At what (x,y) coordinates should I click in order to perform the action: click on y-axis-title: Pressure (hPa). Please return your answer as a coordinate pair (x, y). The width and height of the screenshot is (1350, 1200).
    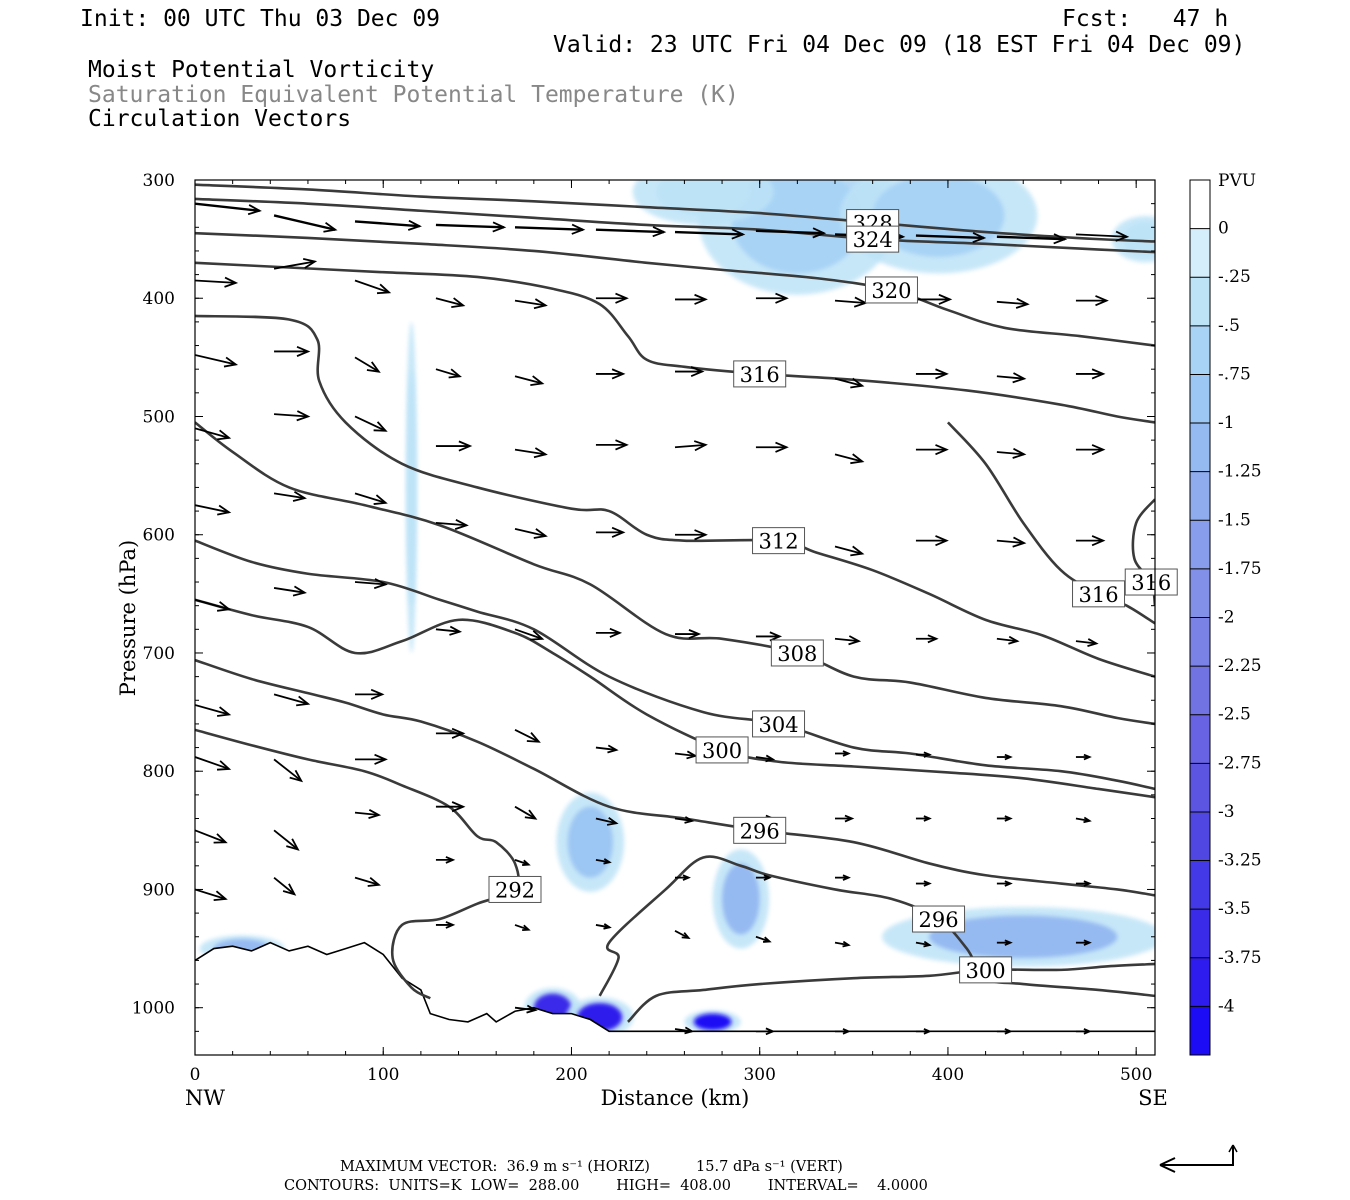
    Looking at the image, I should click on (128, 618).